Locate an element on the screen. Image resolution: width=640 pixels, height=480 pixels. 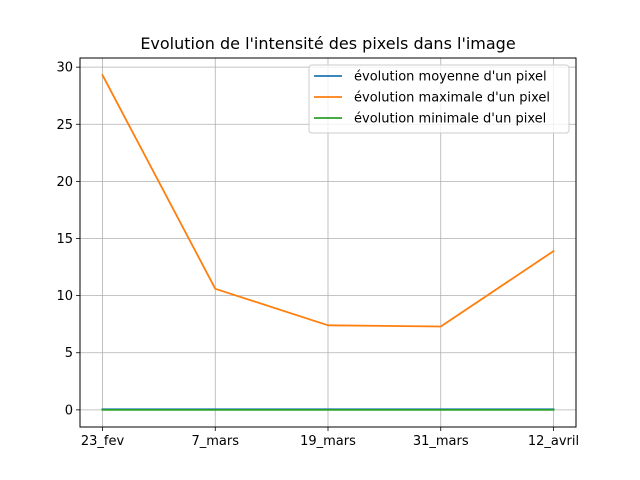
legend-box is located at coordinates (439, 99).